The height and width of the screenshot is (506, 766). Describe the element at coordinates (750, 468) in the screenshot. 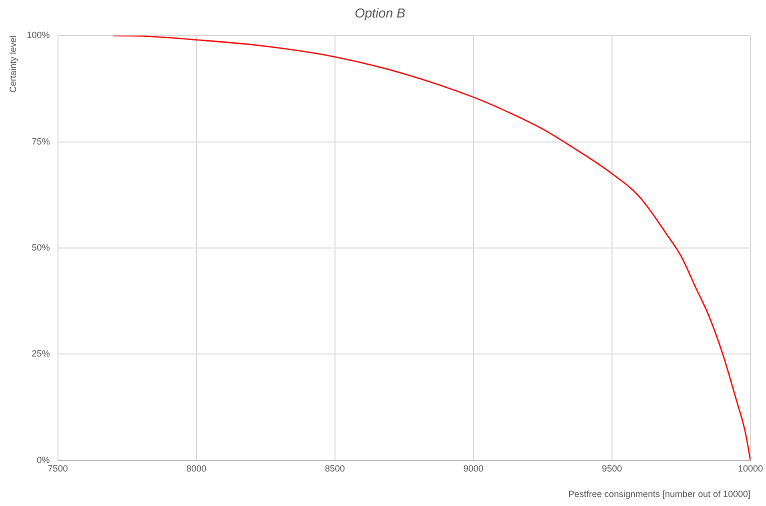

I see `x-tick-label: 10000` at that location.